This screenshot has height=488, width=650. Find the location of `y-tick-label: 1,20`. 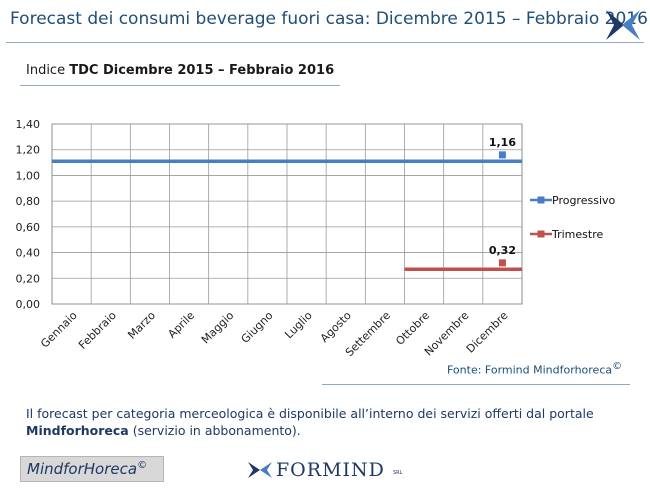

y-tick-label: 1,20 is located at coordinates (28, 150).